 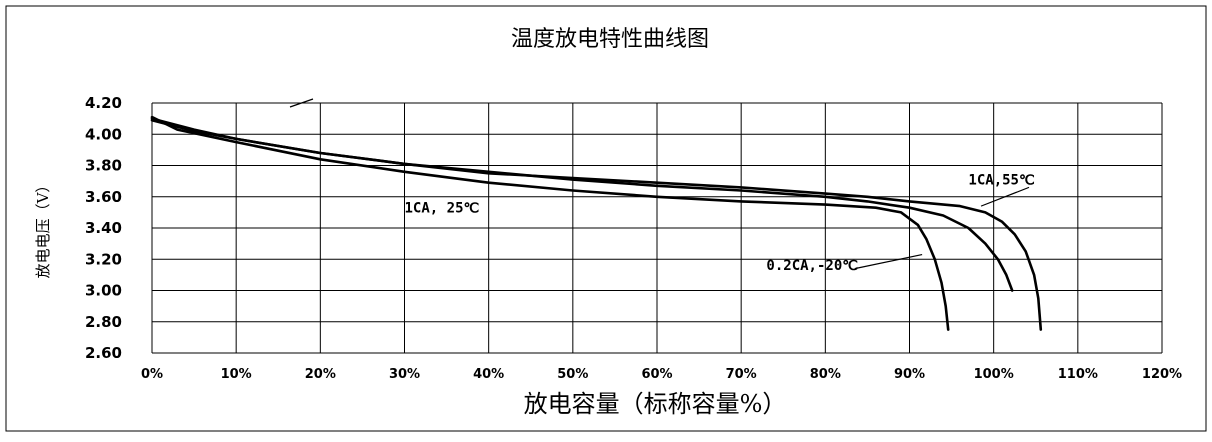 What do you see at coordinates (720, 223) in the screenshot?
I see `annotations: 1CA, 25℃ 0.2CA,-20℃ 1CA,55℃` at bounding box center [720, 223].